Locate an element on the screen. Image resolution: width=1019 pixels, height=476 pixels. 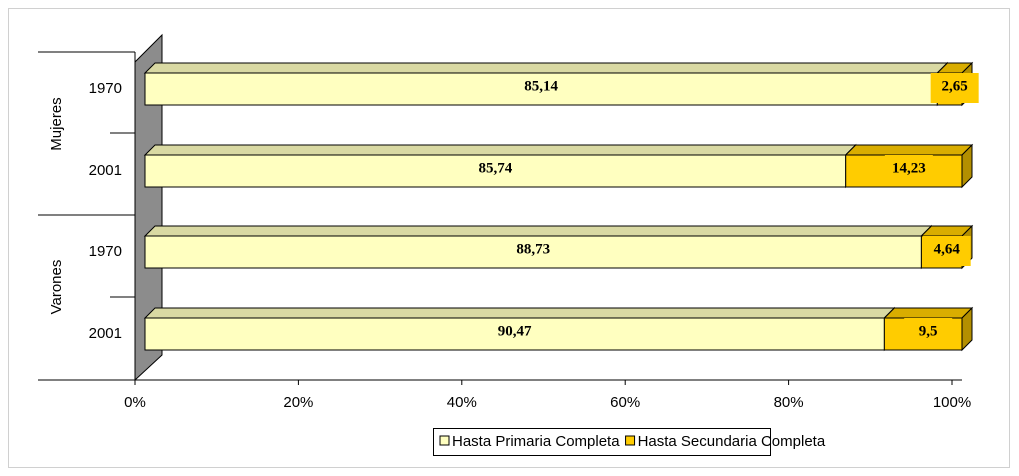
x-tick-label: 0% is located at coordinates (135, 402).